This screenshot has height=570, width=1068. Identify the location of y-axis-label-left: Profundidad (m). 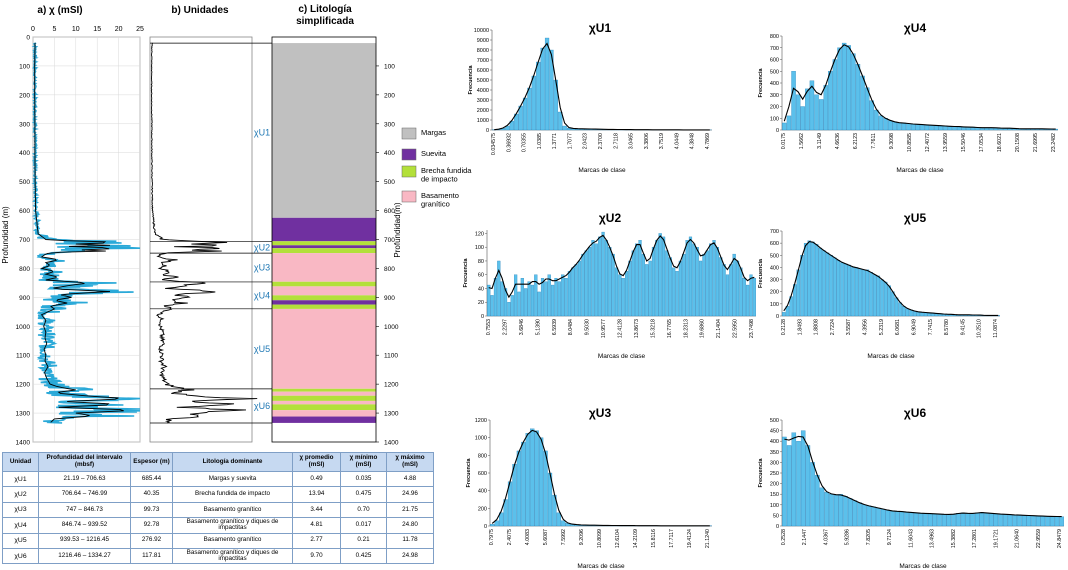
(5, 235).